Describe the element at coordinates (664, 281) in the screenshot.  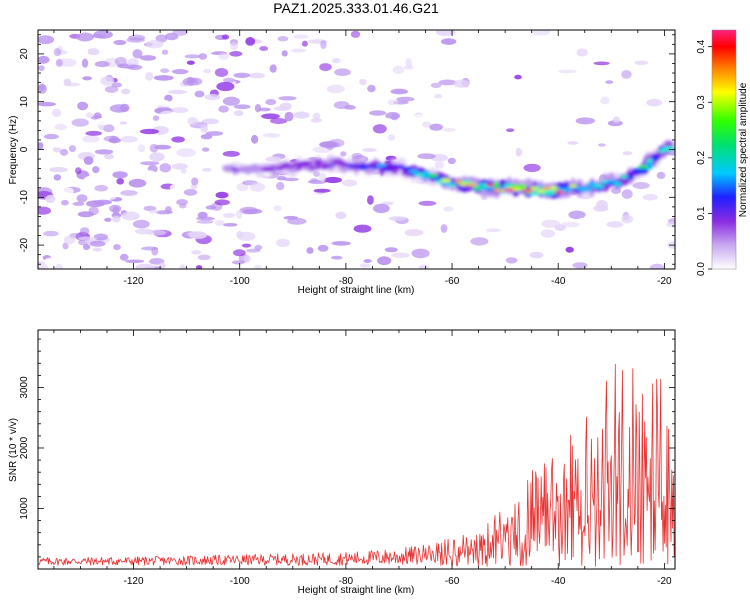
I see `heatmap-x-tick-label: -20` at that location.